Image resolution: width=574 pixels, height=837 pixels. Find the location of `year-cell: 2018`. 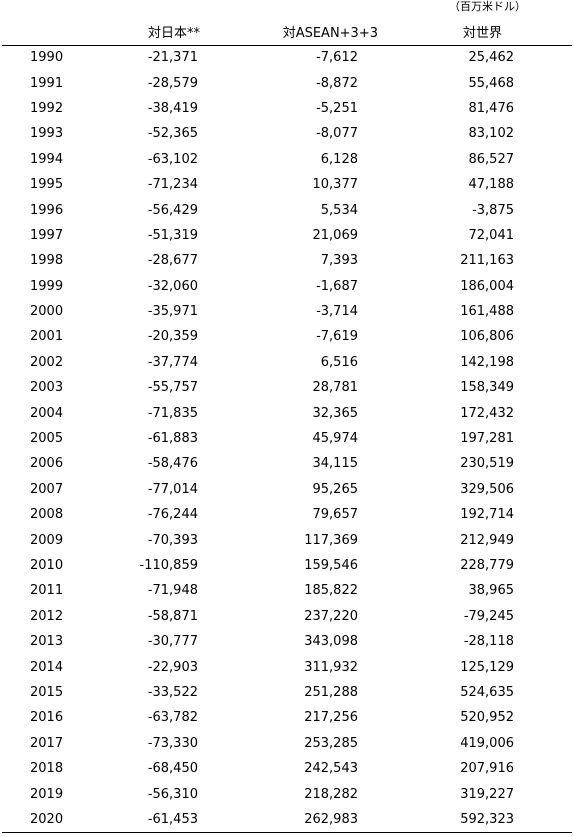

year-cell: 2018 is located at coordinates (47, 769).